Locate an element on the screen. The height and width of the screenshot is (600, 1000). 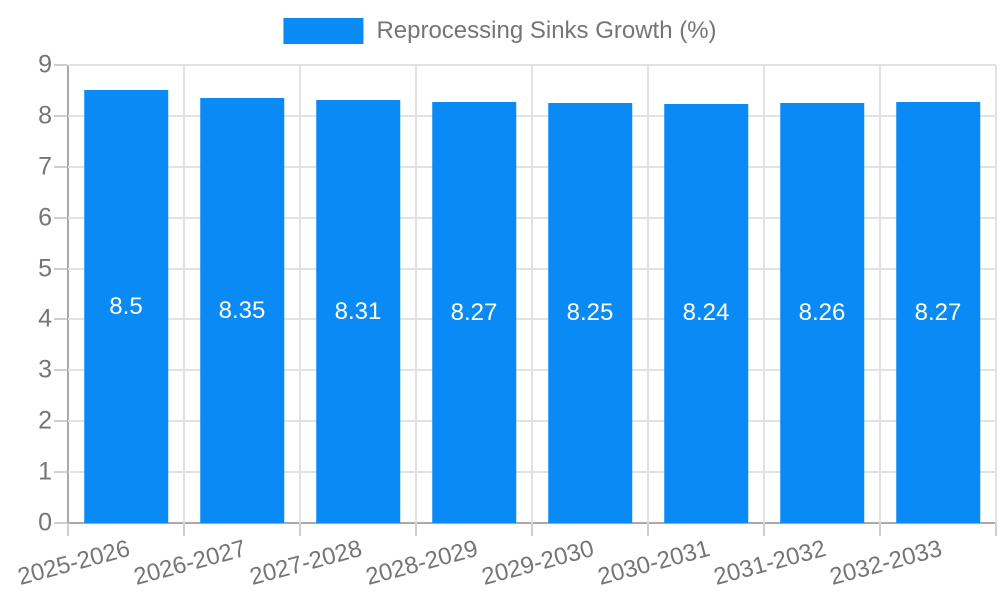
y-tick-label: 0 is located at coordinates (45, 522).